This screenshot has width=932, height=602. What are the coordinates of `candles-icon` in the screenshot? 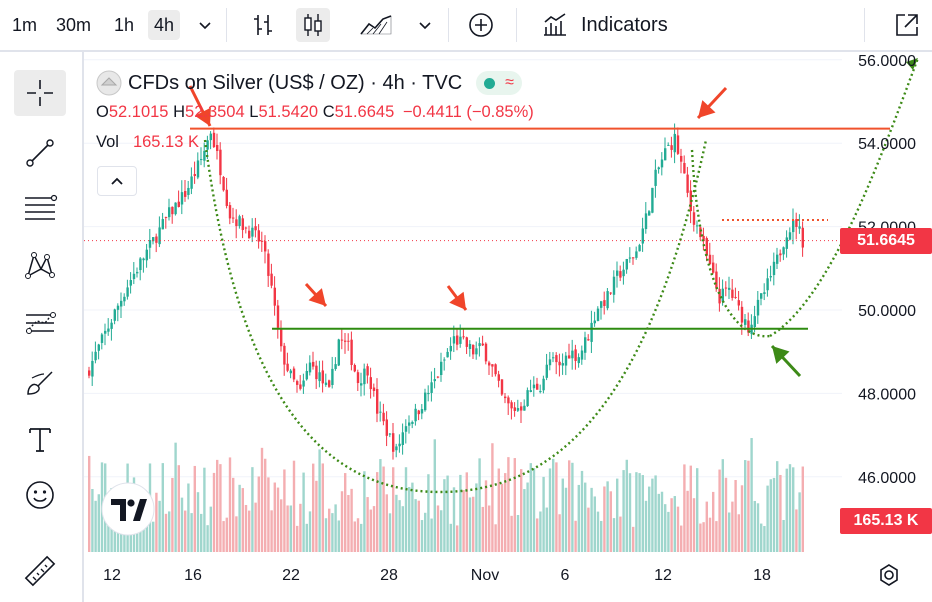 It's located at (313, 25).